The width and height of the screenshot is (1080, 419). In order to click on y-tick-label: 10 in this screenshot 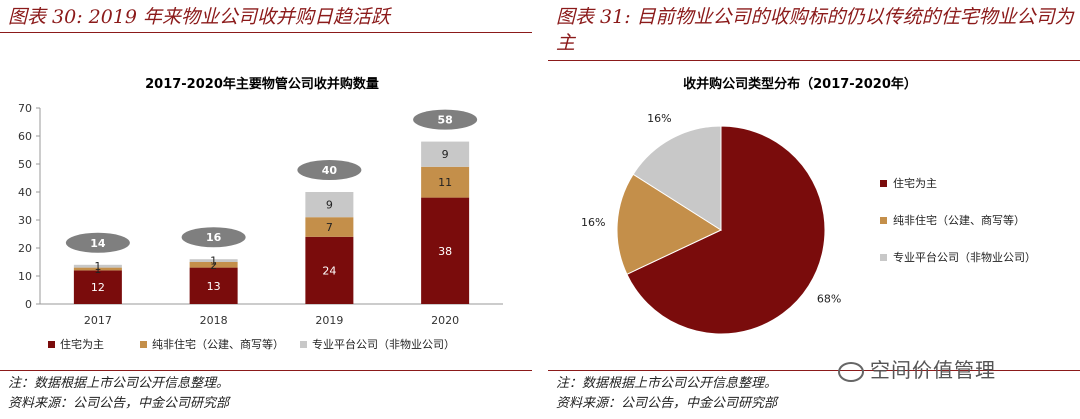, I will do `click(25, 276)`.